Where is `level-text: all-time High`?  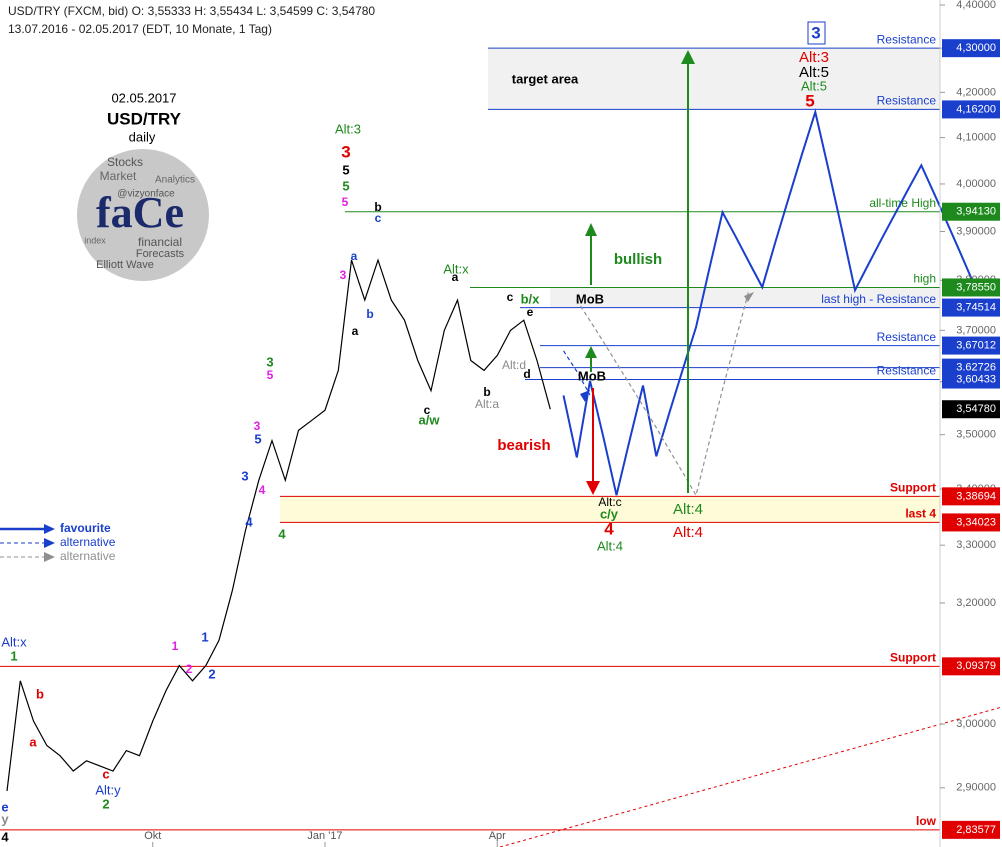
level-text: all-time High is located at coordinates (902, 203).